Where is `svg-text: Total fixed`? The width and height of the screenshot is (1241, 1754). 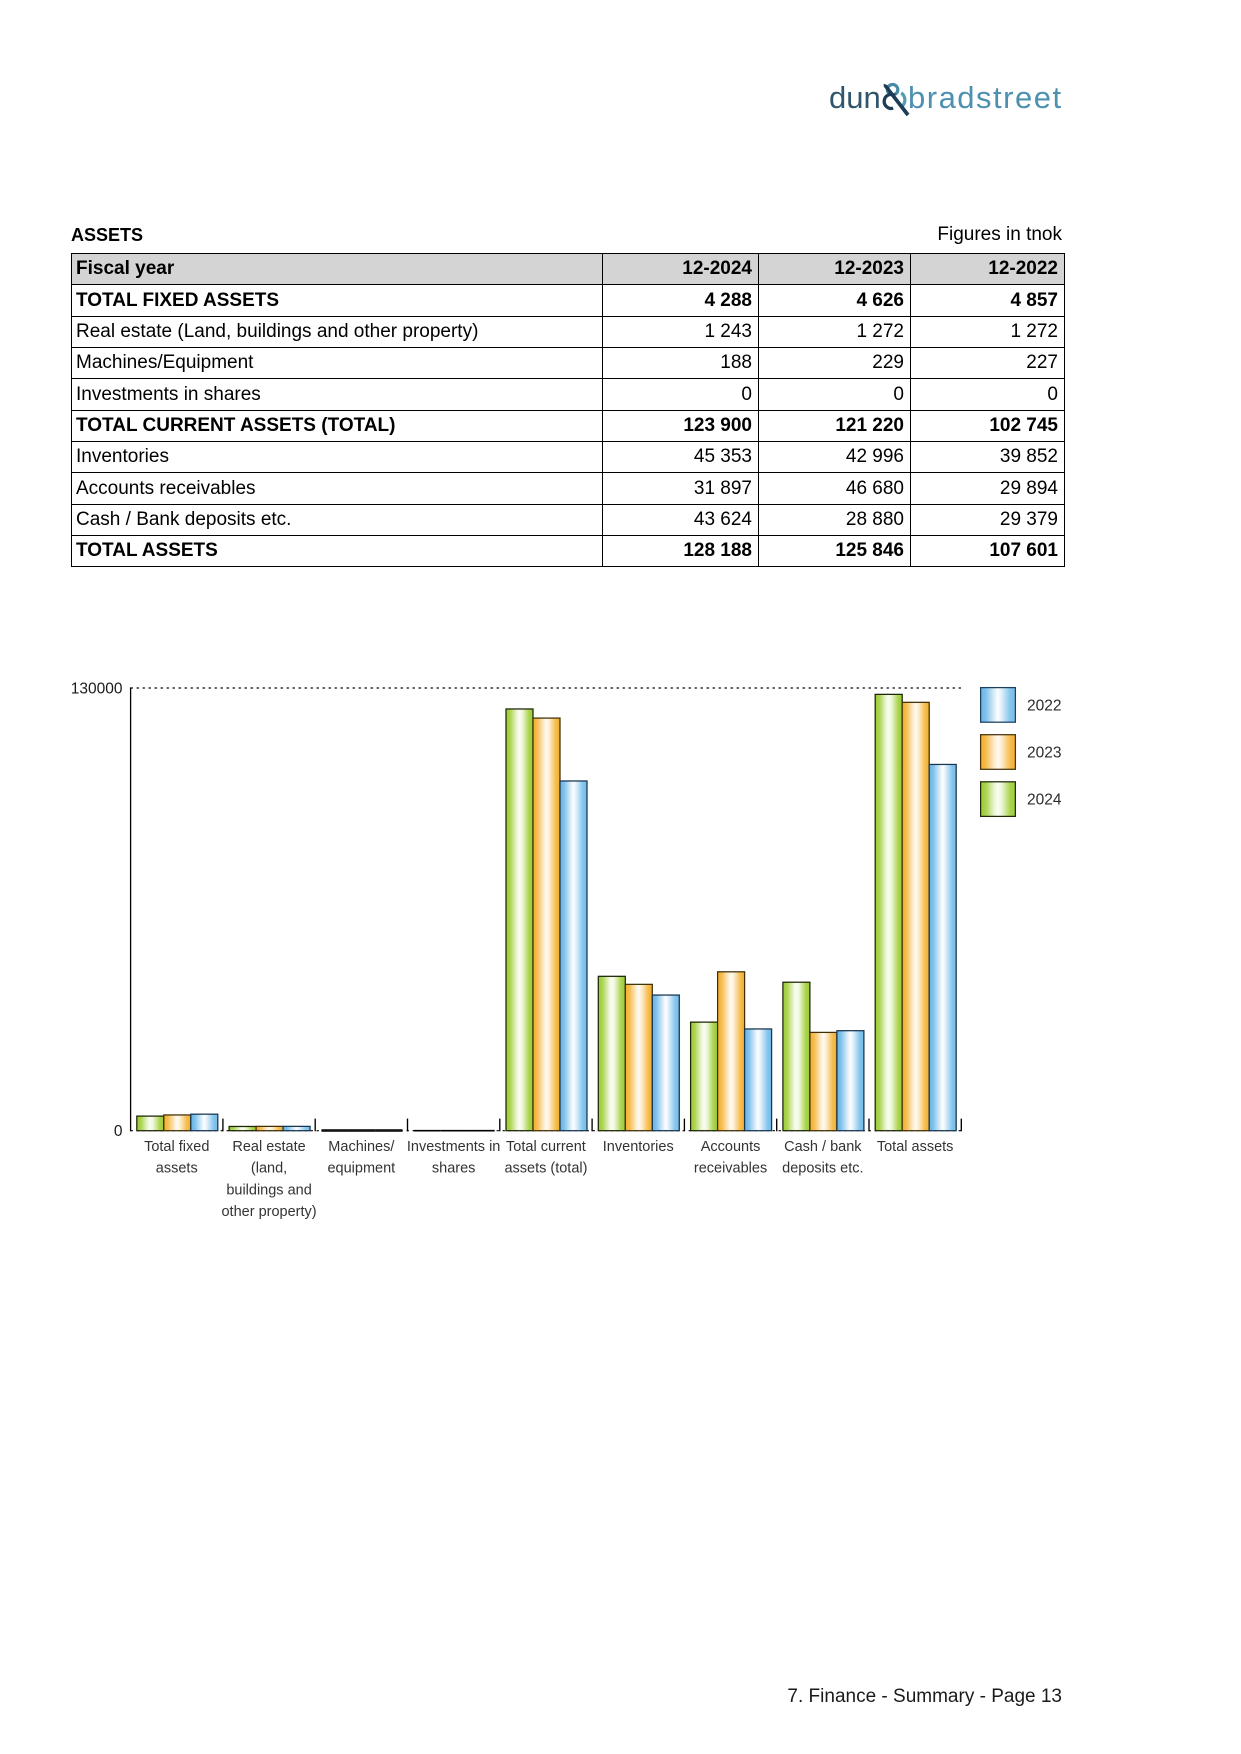 svg-text: Total fixed is located at coordinates (176, 1147).